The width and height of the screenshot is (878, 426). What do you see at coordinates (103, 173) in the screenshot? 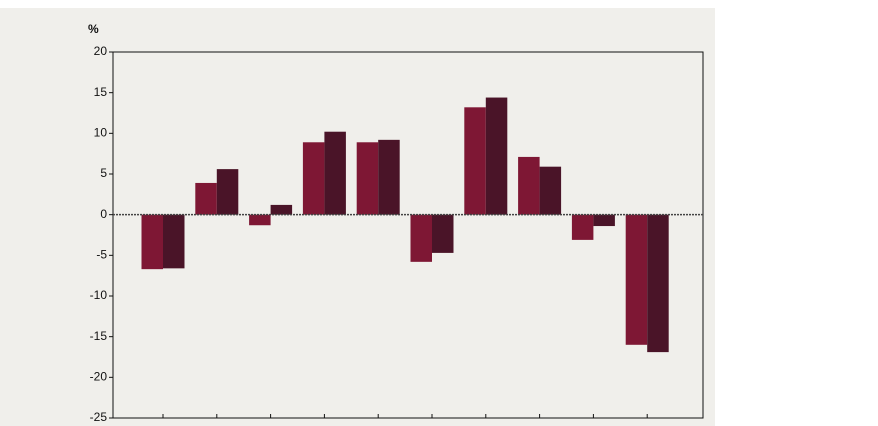
I see `y-tick-label: 5` at bounding box center [103, 173].